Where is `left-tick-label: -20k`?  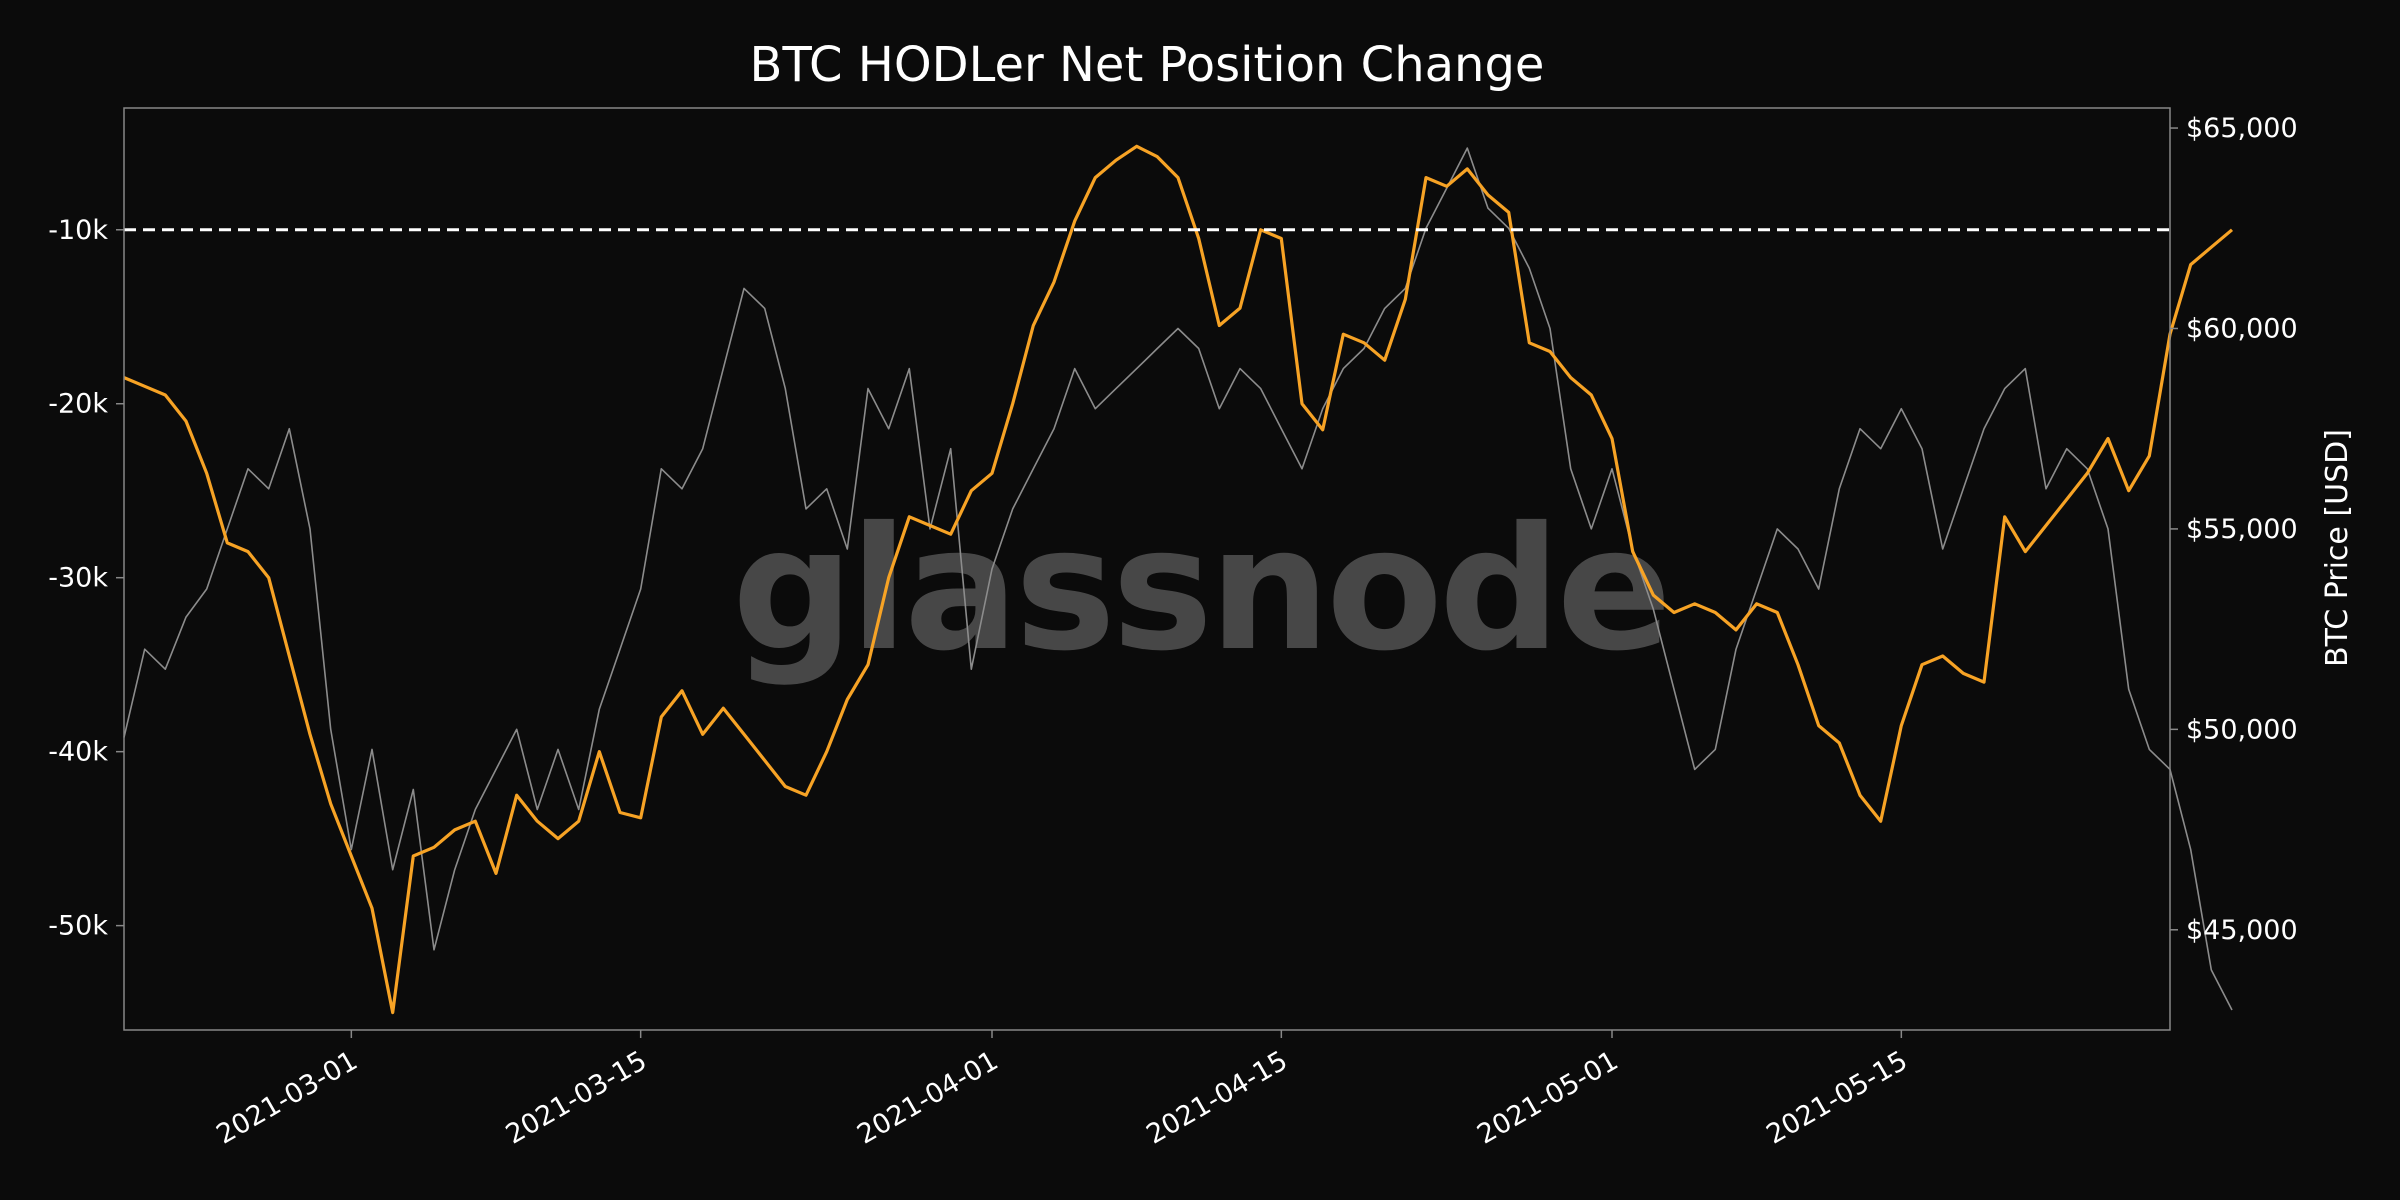 left-tick-label: -20k is located at coordinates (78, 404).